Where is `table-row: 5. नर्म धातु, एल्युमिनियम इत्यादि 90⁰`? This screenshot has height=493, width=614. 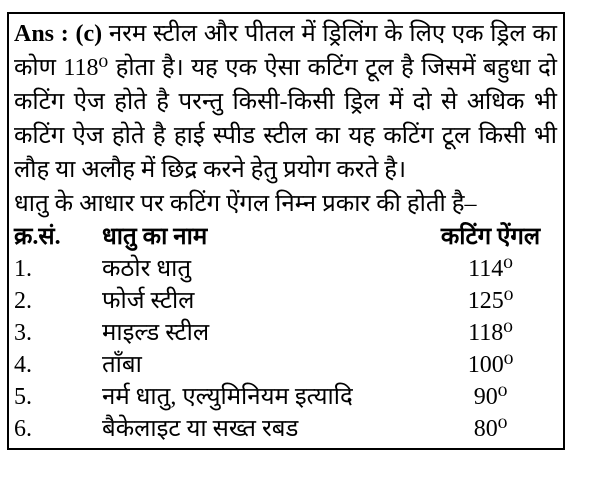 table-row: 5. नर्म धातु, एल्युमिनियम इत्यादि 90⁰ is located at coordinates (285, 397).